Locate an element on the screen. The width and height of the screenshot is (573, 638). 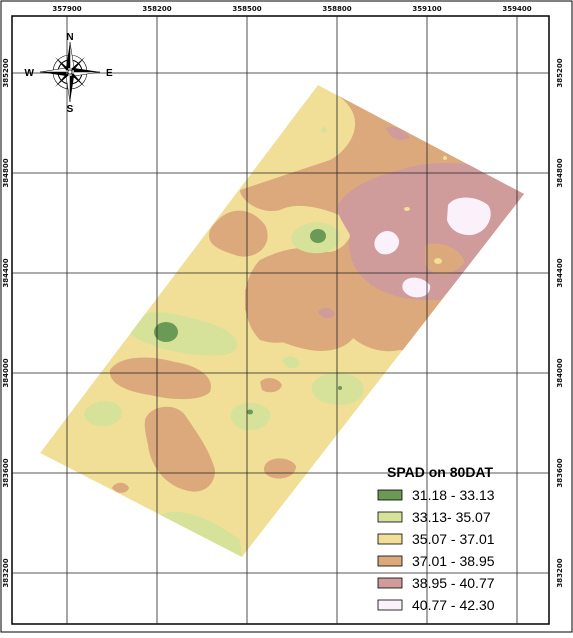
zone-class2-b is located at coordinates (182, 334).